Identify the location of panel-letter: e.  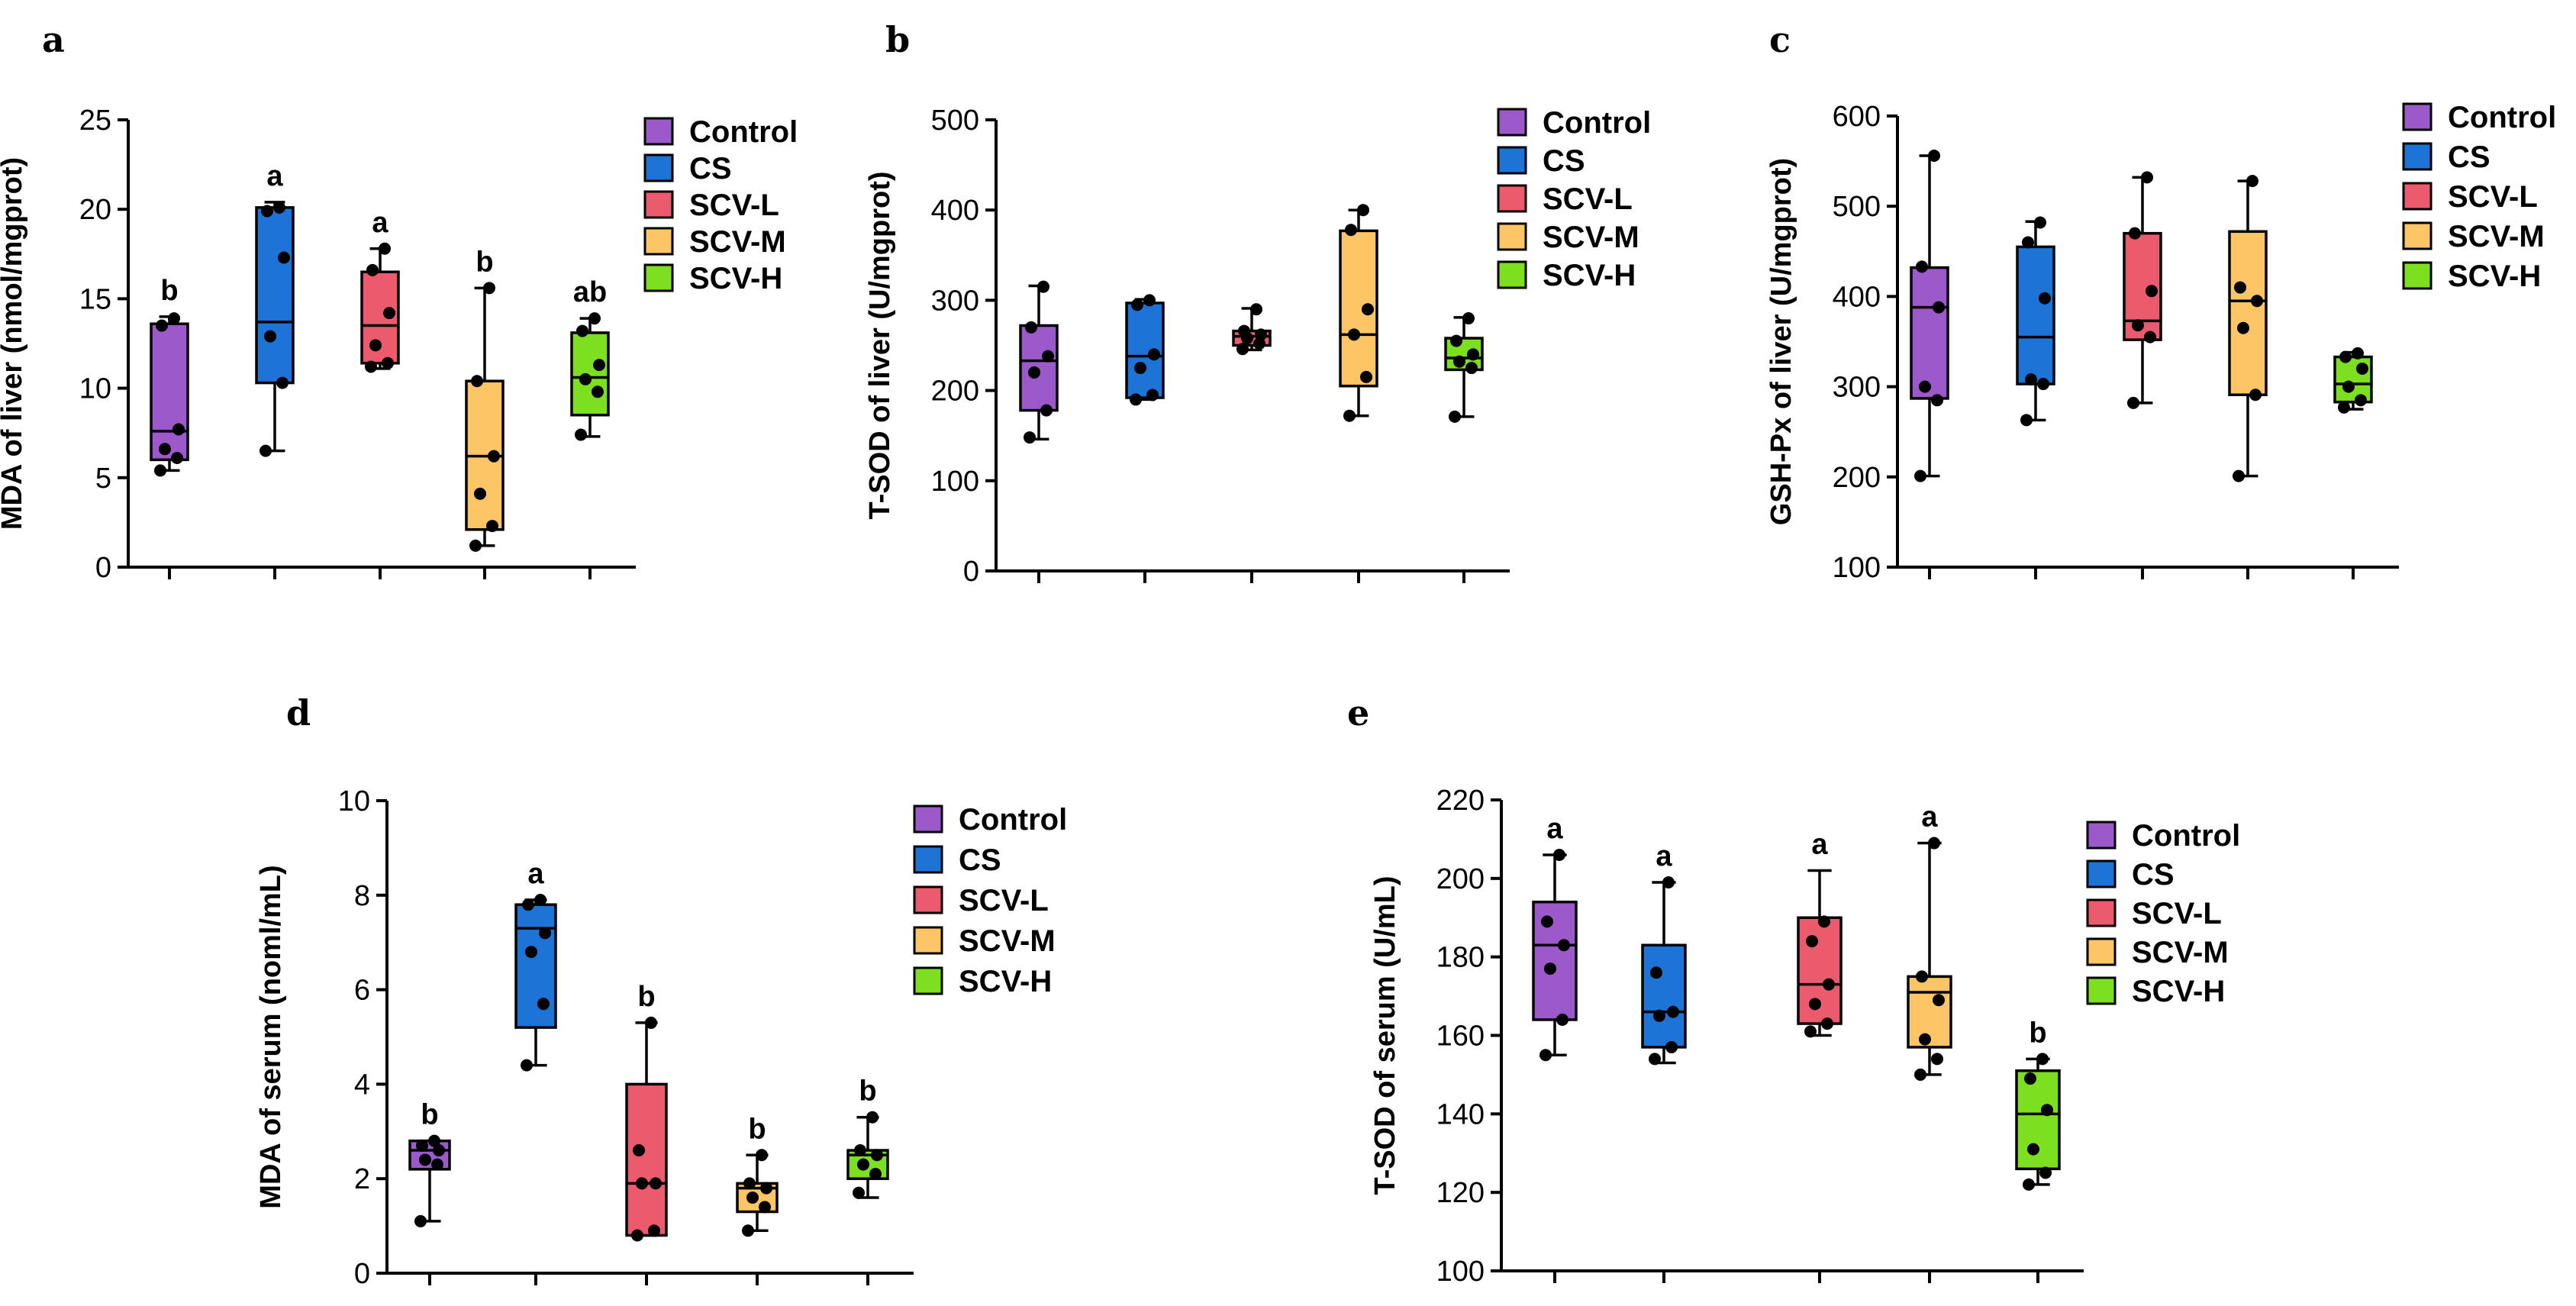
(1358, 713).